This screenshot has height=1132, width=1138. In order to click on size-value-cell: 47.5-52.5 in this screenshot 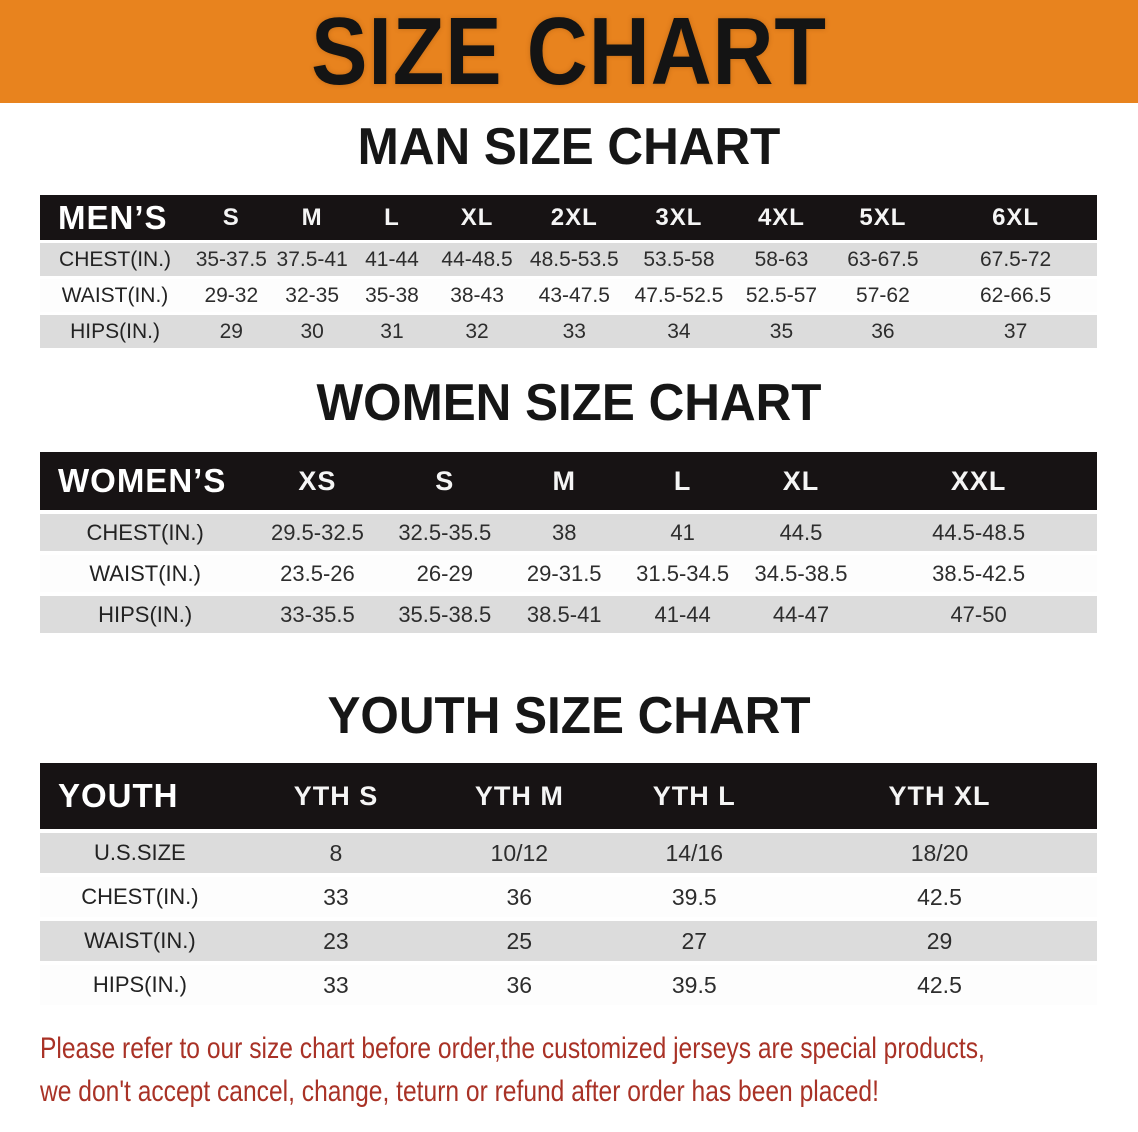, I will do `click(679, 295)`.